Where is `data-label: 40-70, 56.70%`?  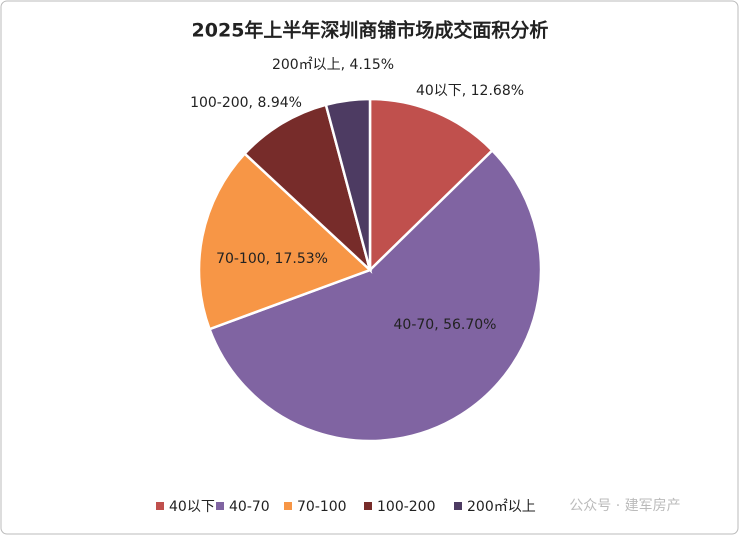
data-label: 40-70, 56.70% is located at coordinates (445, 325).